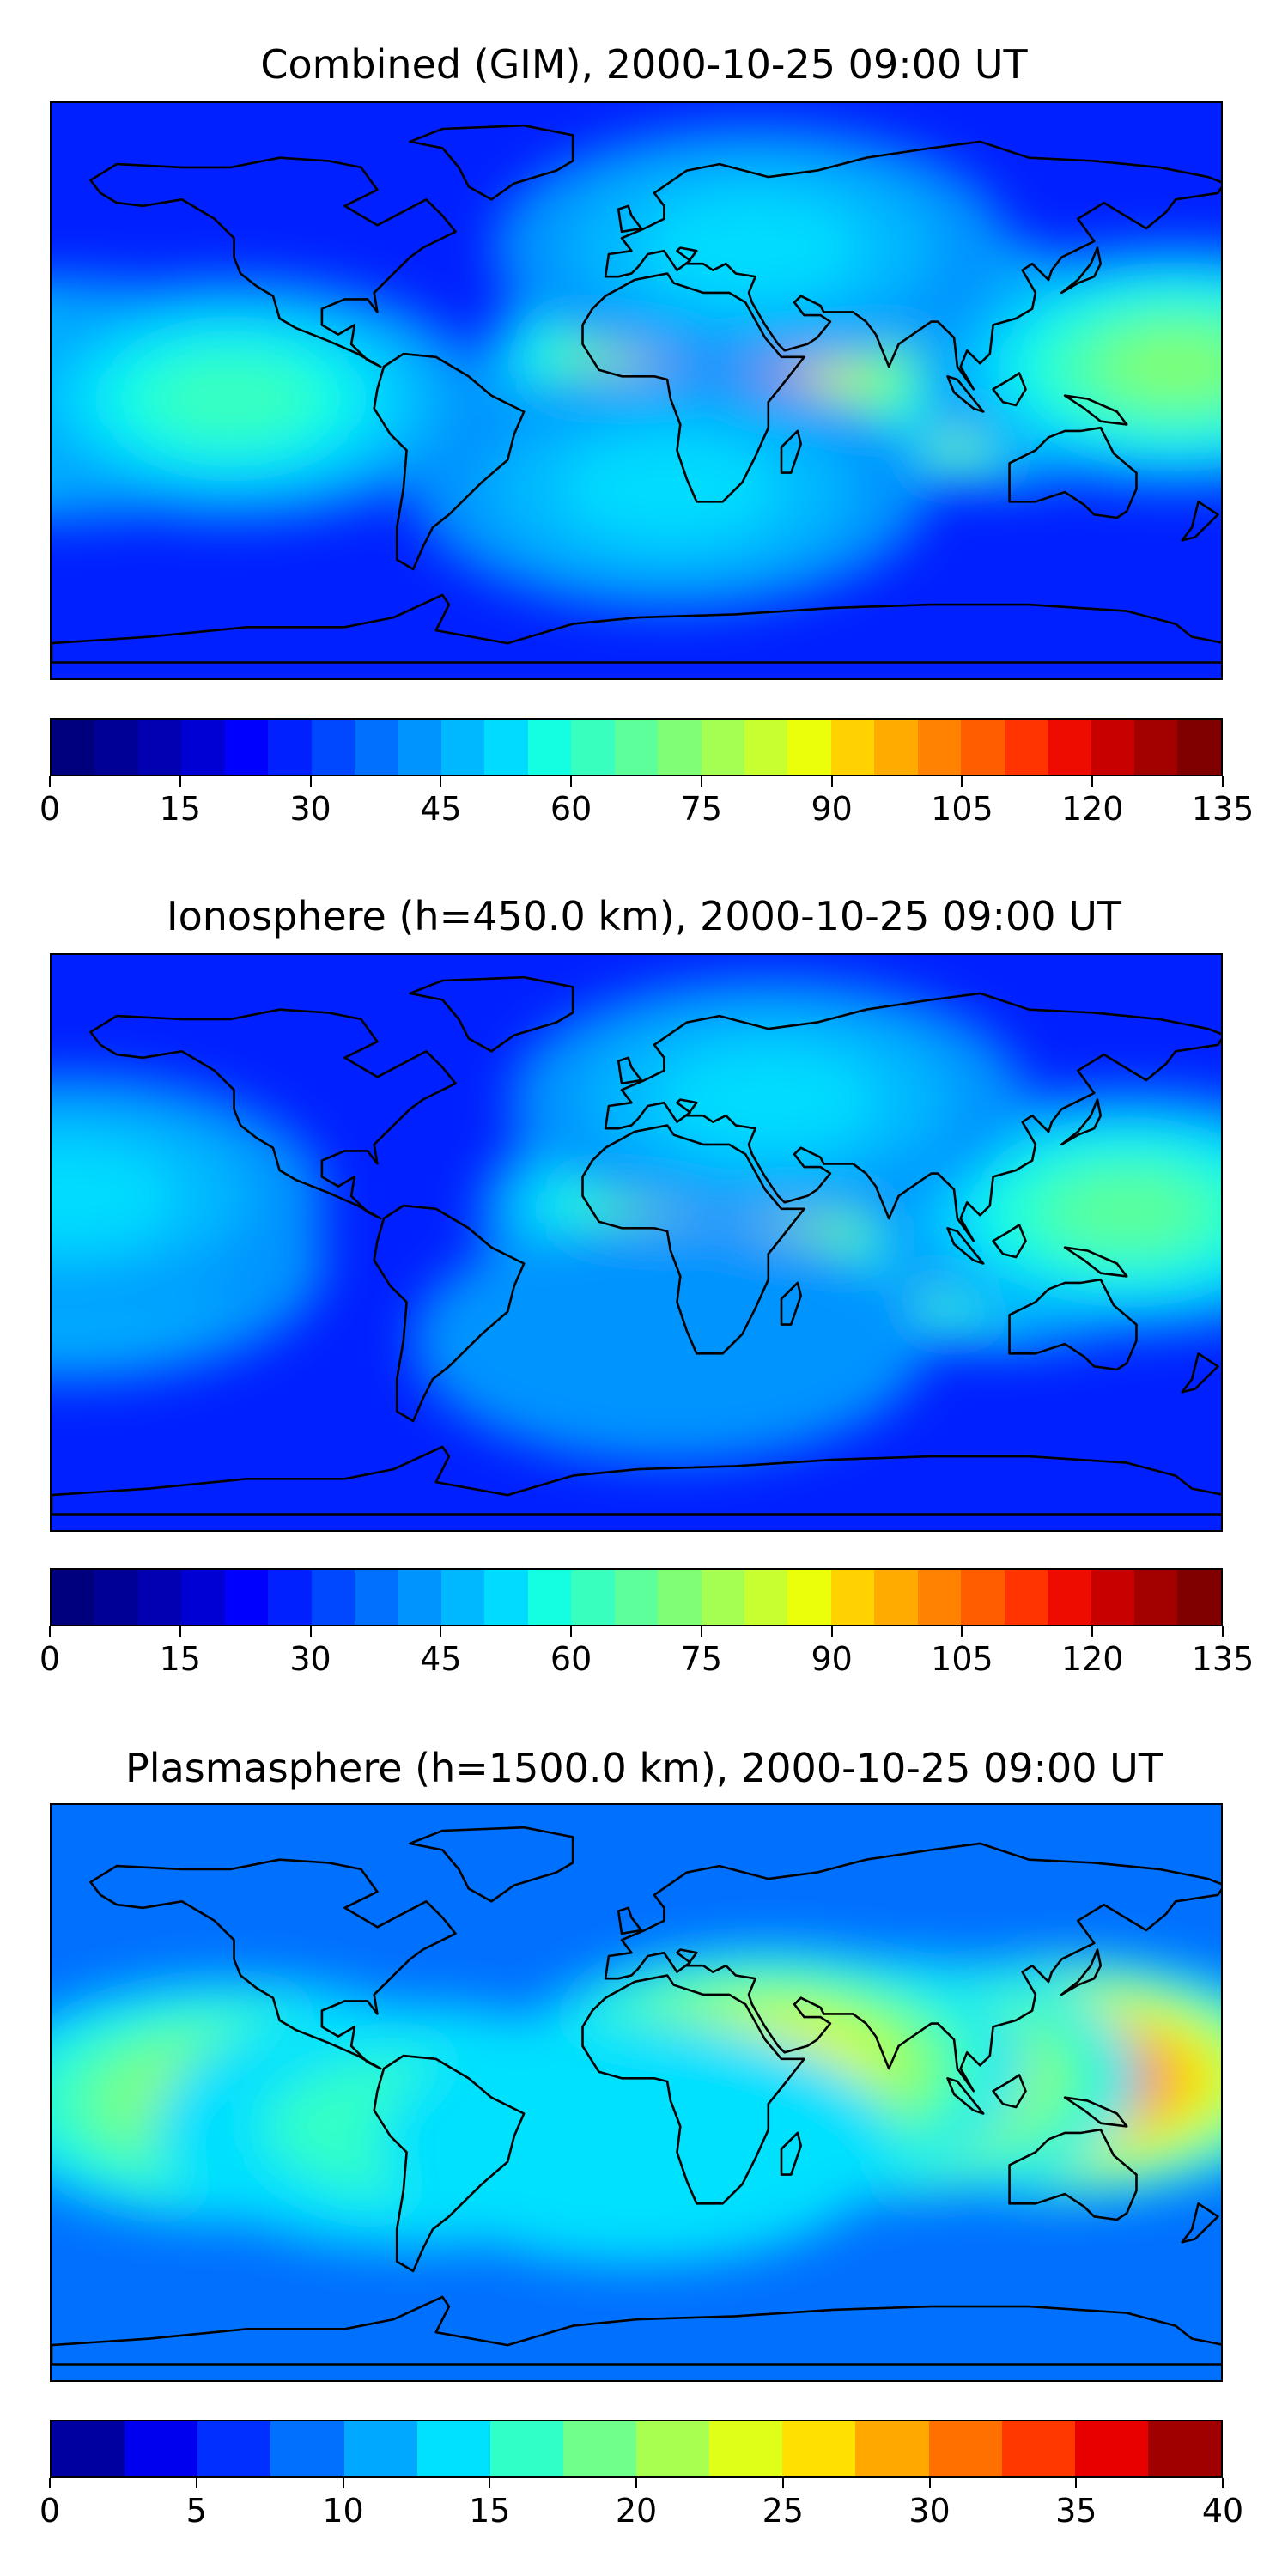 The width and height of the screenshot is (1288, 2576). I want to click on colorbar-tick-label: 75, so click(702, 809).